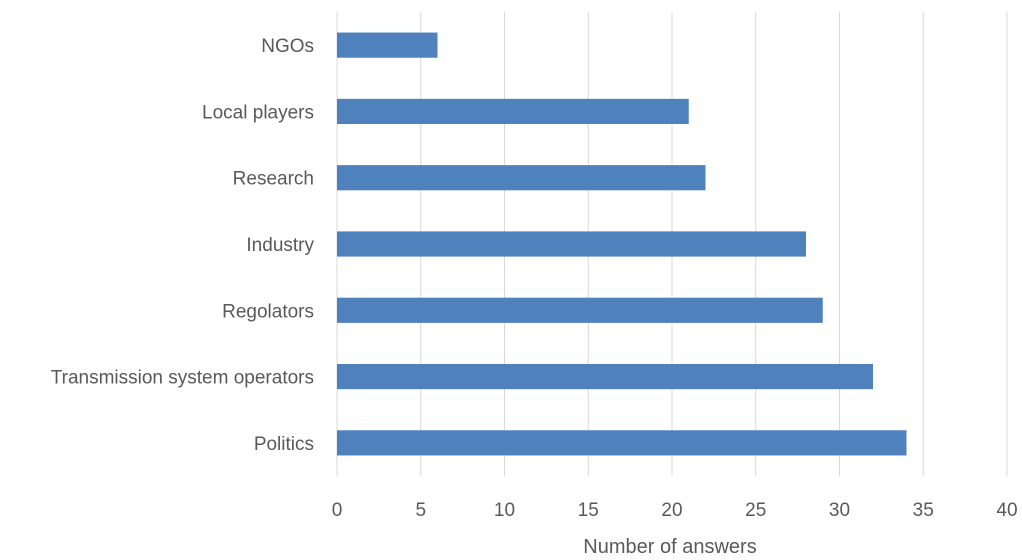 This screenshot has width=1022, height=560. I want to click on category-label: Regolators, so click(268, 311).